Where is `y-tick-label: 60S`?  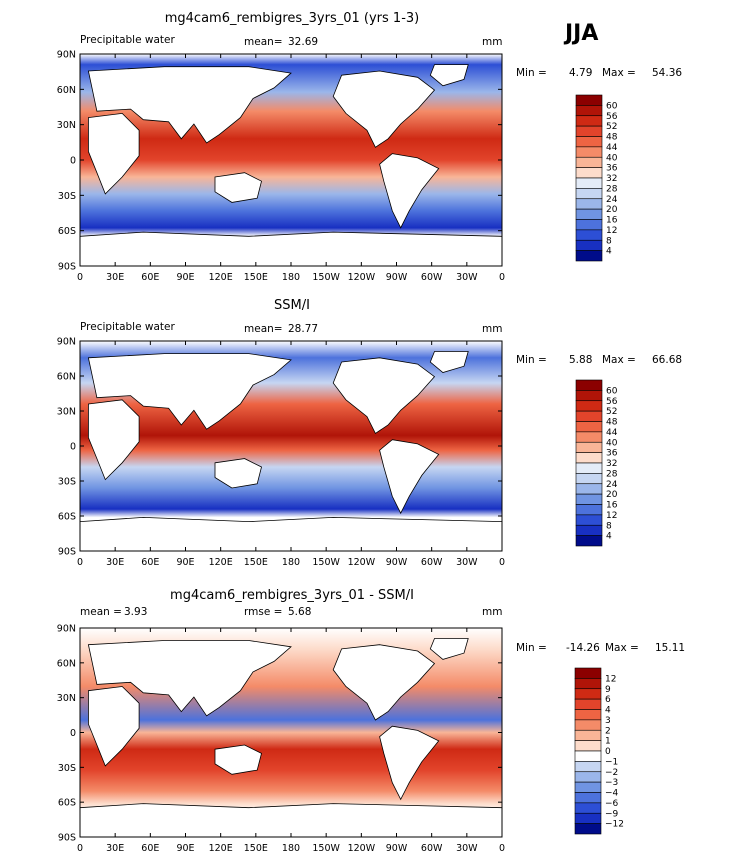 y-tick-label: 60S is located at coordinates (67, 517).